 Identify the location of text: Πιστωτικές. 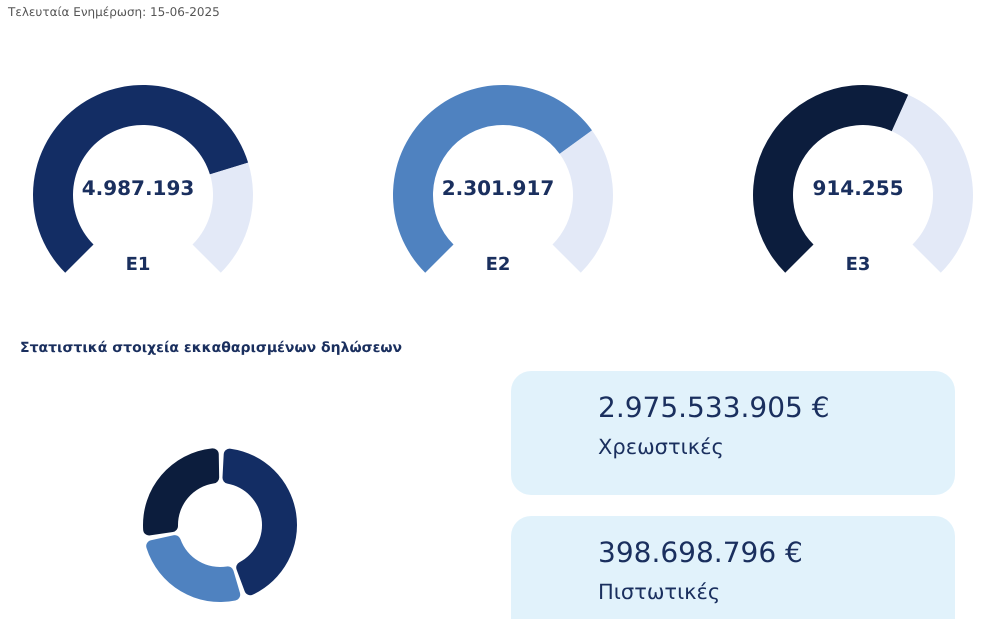
(659, 592).